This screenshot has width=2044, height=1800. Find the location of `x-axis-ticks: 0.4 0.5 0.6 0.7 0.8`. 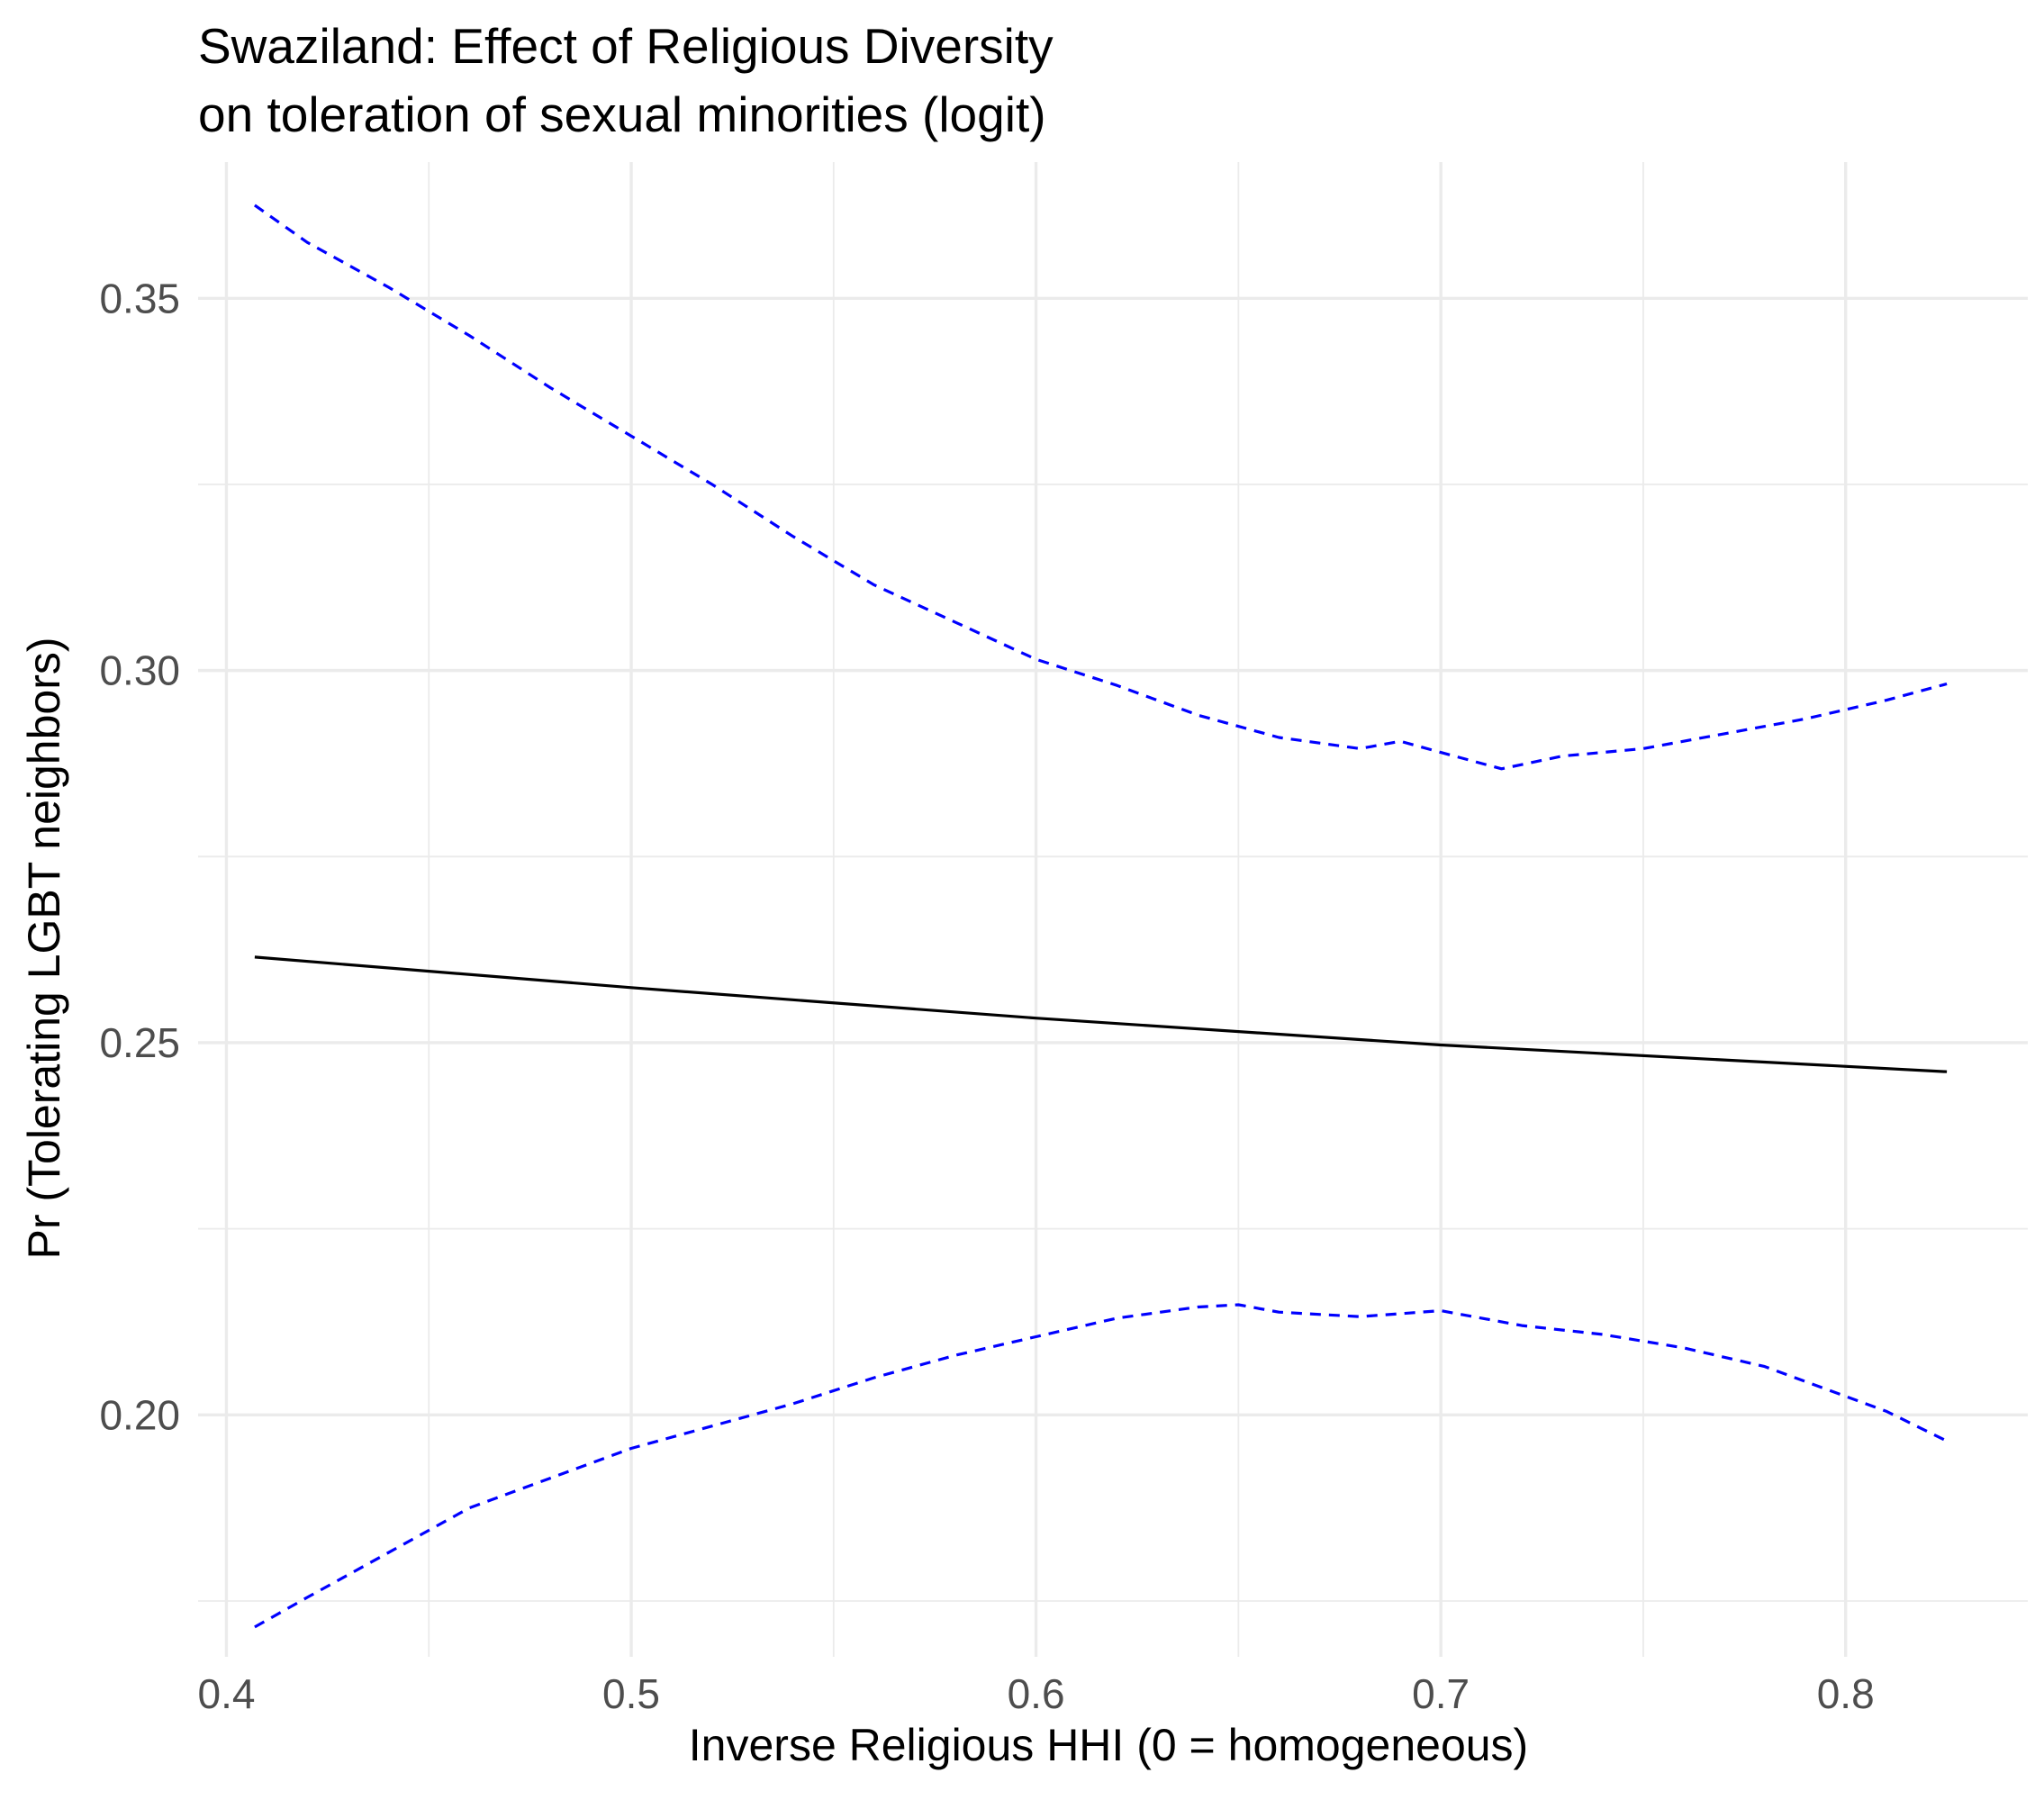

x-axis-ticks: 0.4 0.5 0.6 0.7 0.8 is located at coordinates (1035, 1693).